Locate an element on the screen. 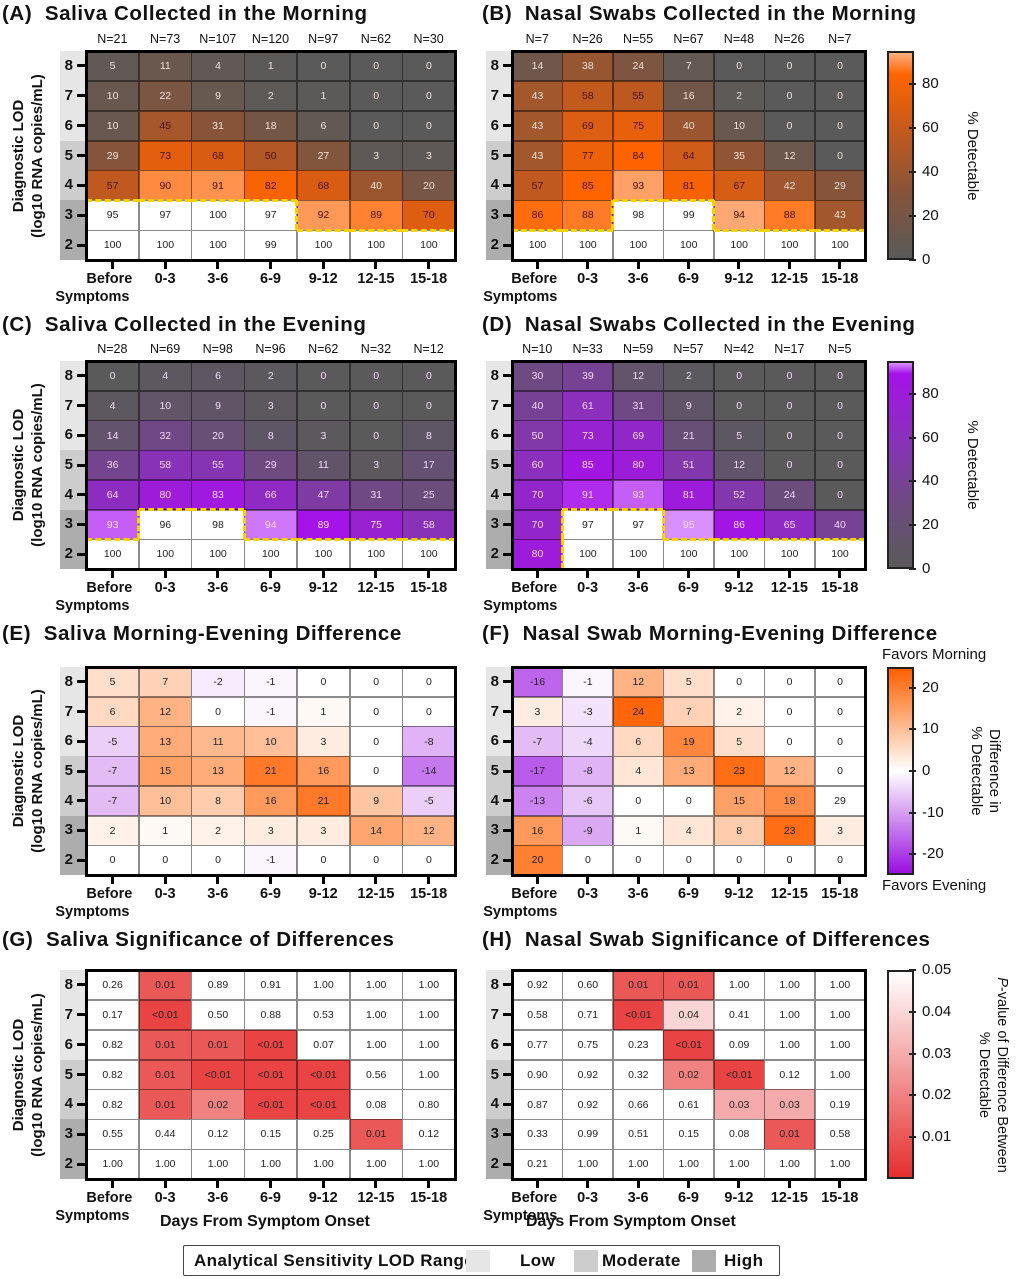 Image resolution: width=1024 pixels, height=1279 pixels. heatmap-cell: 90 is located at coordinates (165, 185).